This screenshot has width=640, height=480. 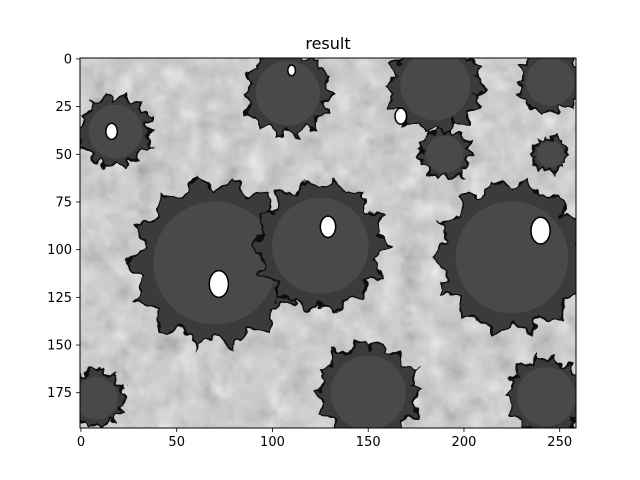 What do you see at coordinates (59, 393) in the screenshot?
I see `y-tick-label: 175` at bounding box center [59, 393].